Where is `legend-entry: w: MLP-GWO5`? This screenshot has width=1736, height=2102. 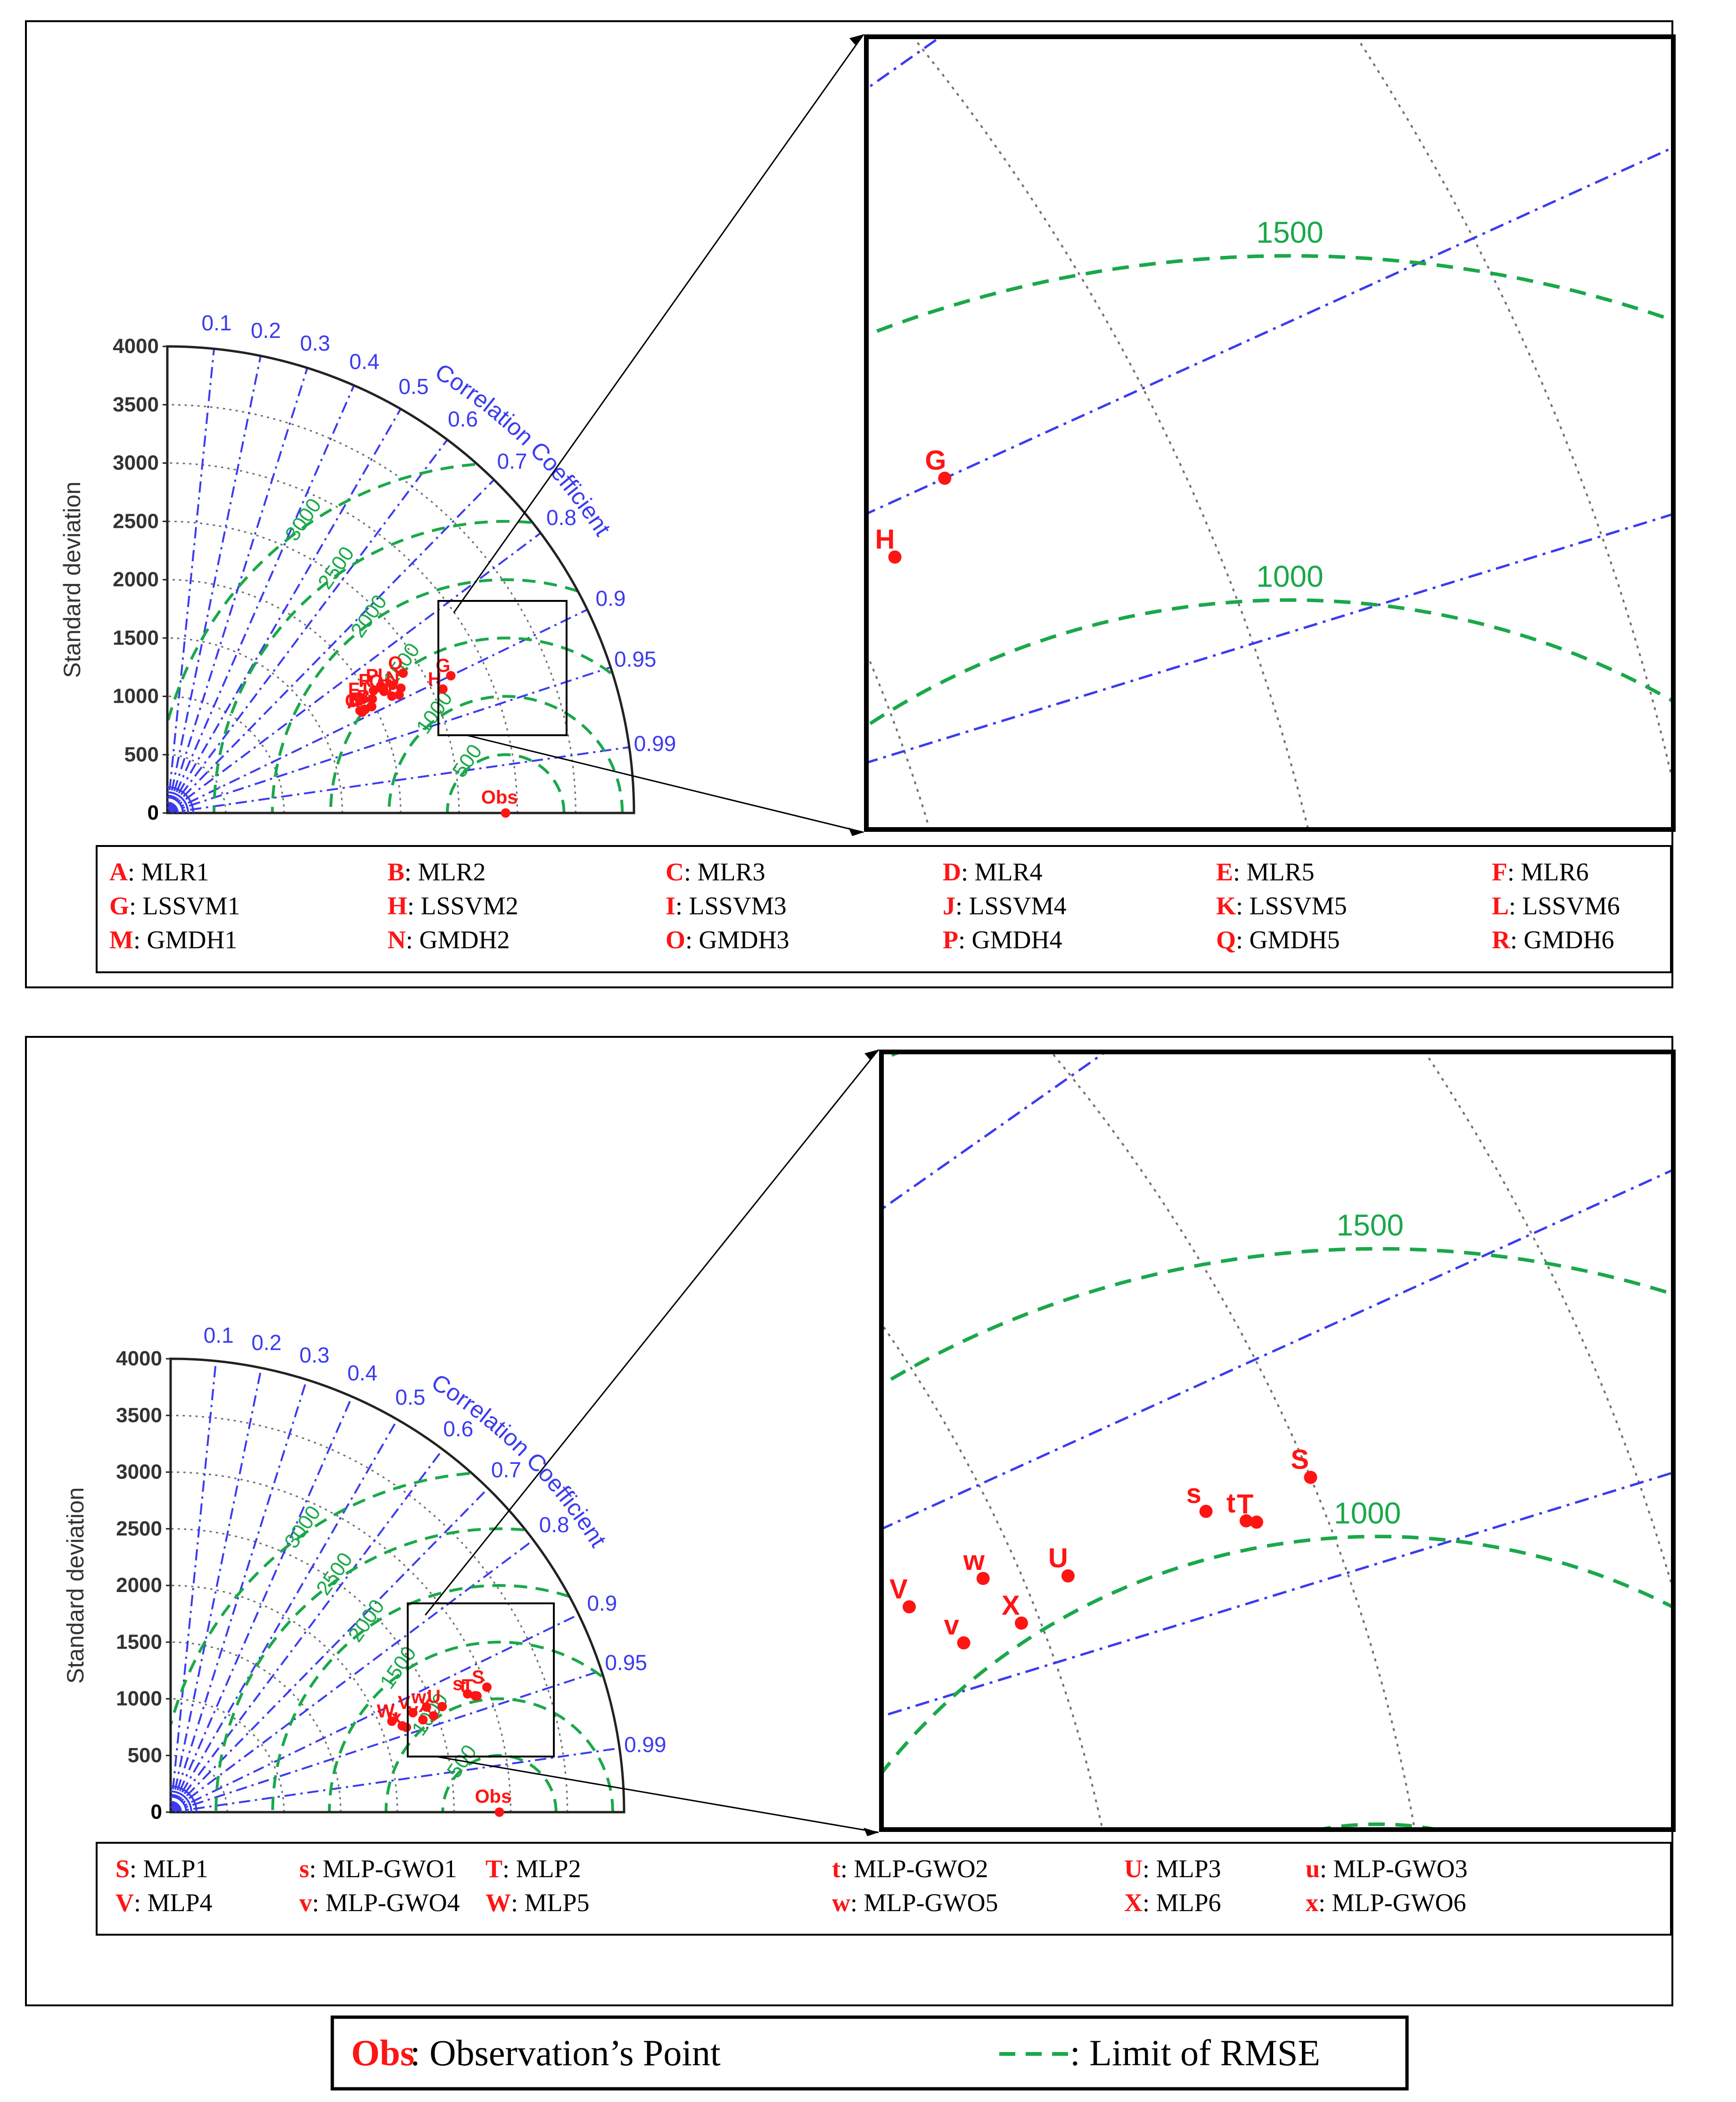 legend-entry: w: MLP-GWO5 is located at coordinates (915, 1903).